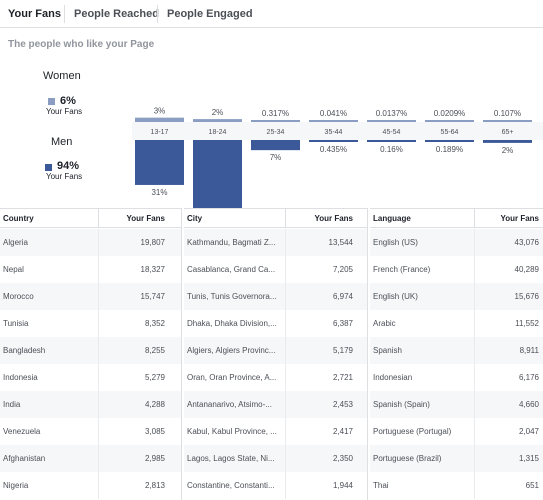 The height and width of the screenshot is (500, 543). Describe the element at coordinates (160, 111) in the screenshot. I see `women-value-label: 3%` at that location.